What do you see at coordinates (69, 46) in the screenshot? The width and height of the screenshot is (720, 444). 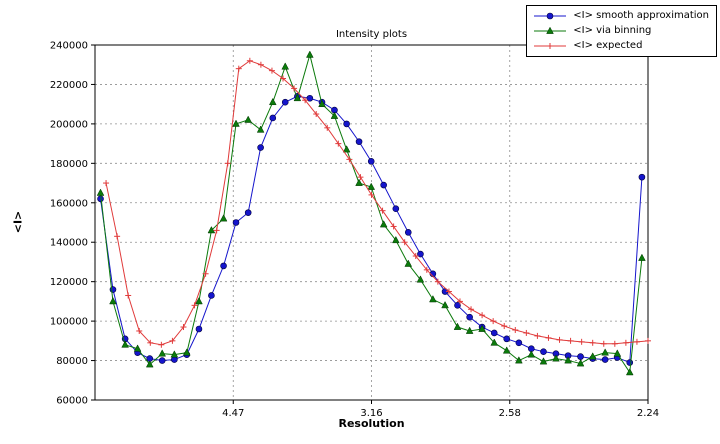 I see `svg-text: 240000` at bounding box center [69, 46].